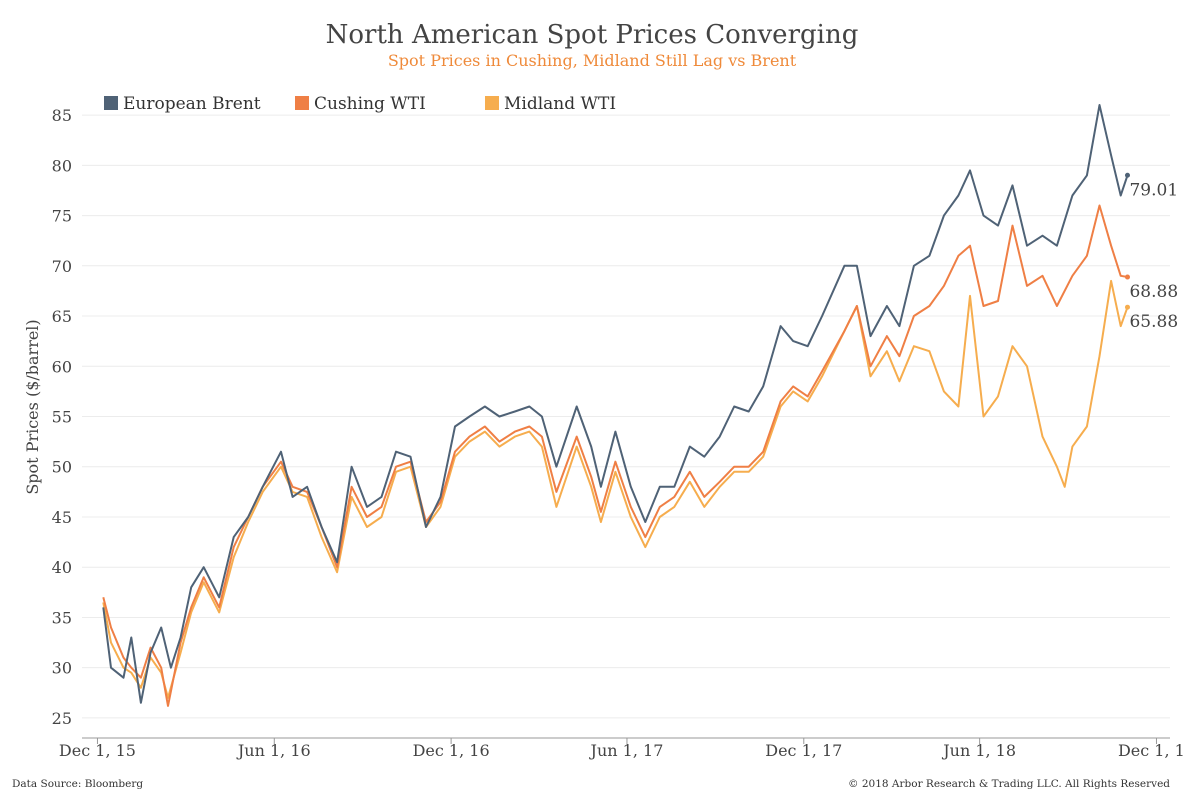 The width and height of the screenshot is (1184, 805). I want to click on y-axis-title: Spot Prices ($/barrel), so click(32, 406).